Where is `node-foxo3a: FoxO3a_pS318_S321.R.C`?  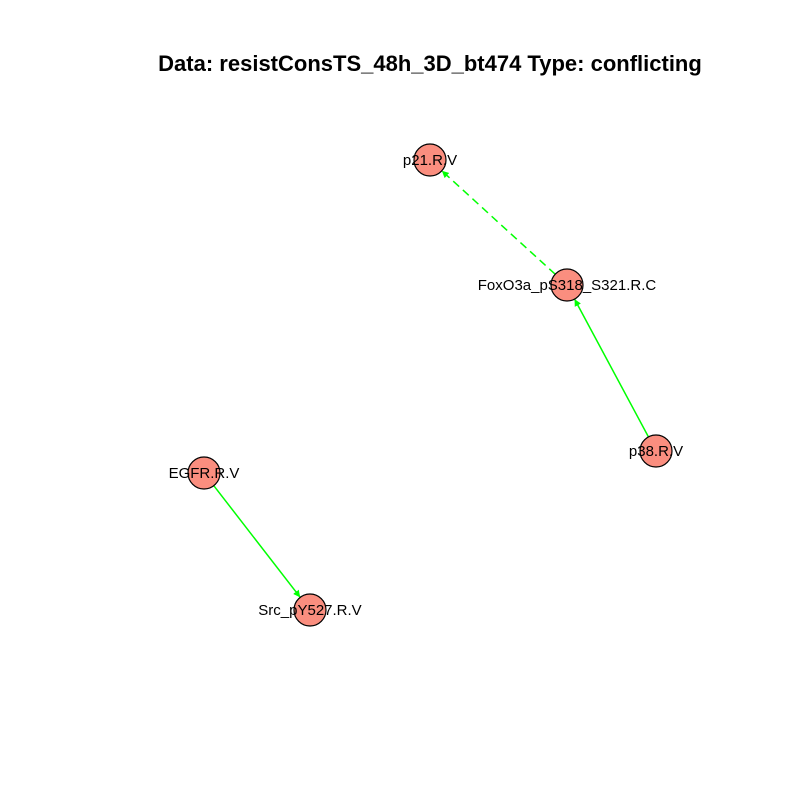 node-foxo3a: FoxO3a_pS318_S321.R.C is located at coordinates (567, 285).